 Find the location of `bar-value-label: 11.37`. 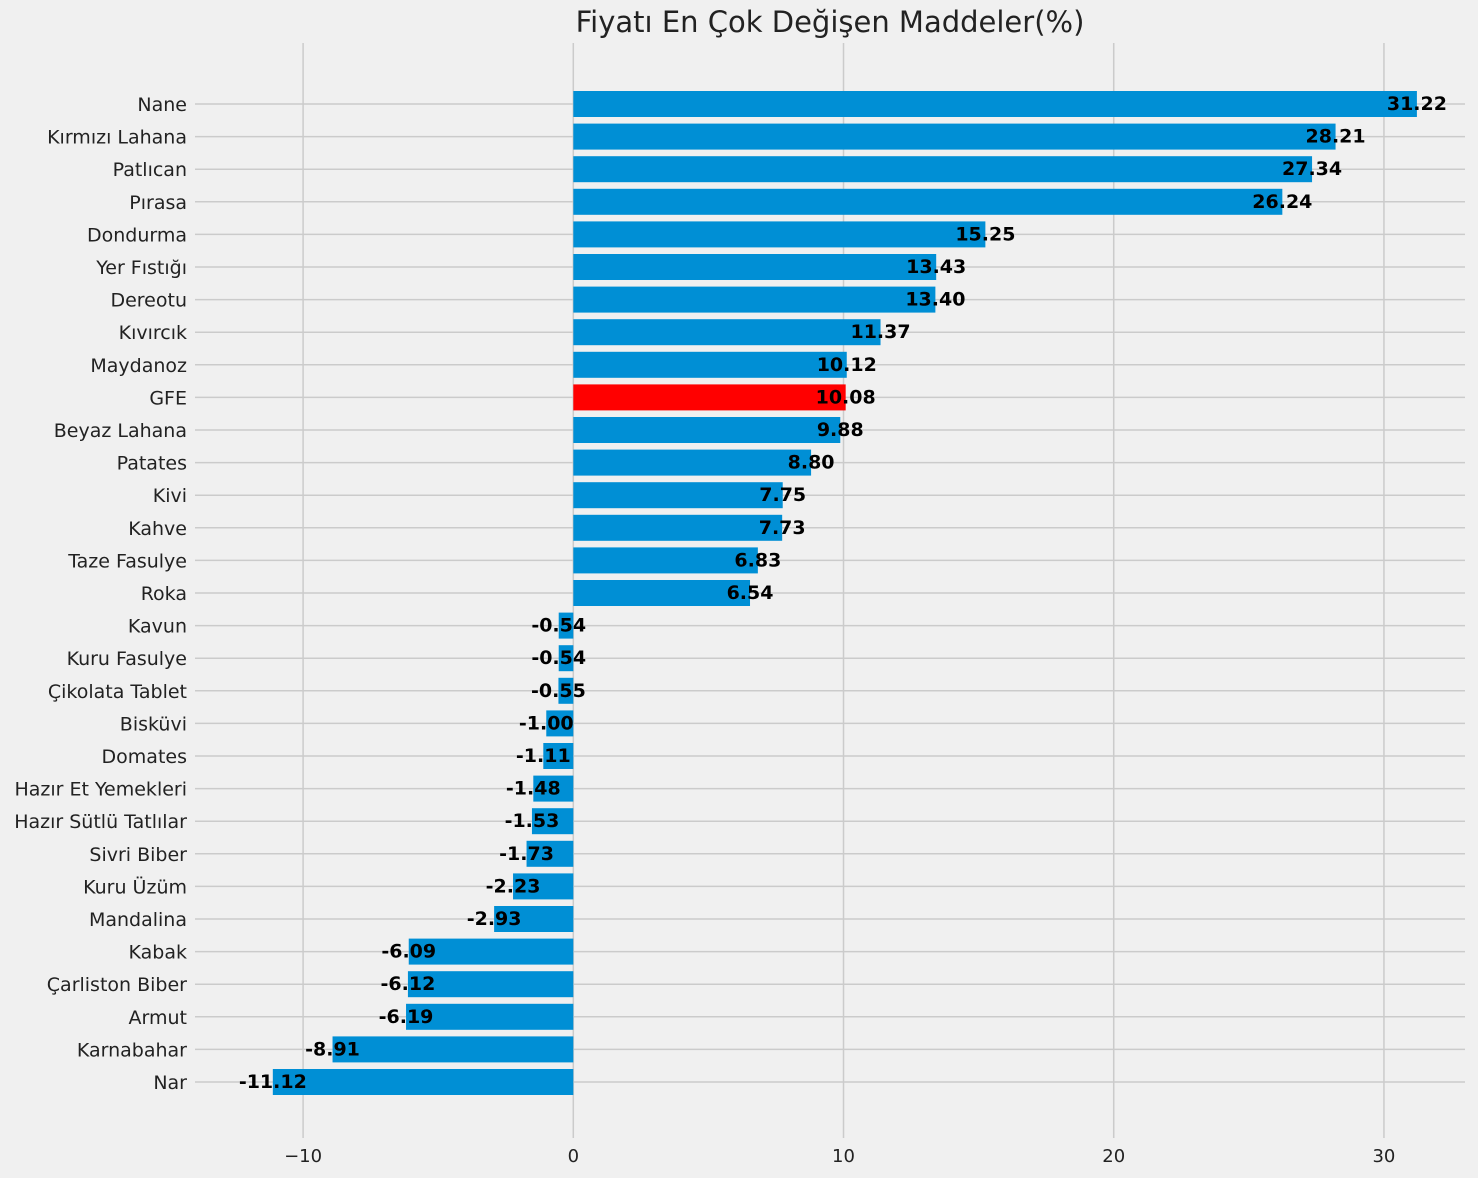

bar-value-label: 11.37 is located at coordinates (880, 332).